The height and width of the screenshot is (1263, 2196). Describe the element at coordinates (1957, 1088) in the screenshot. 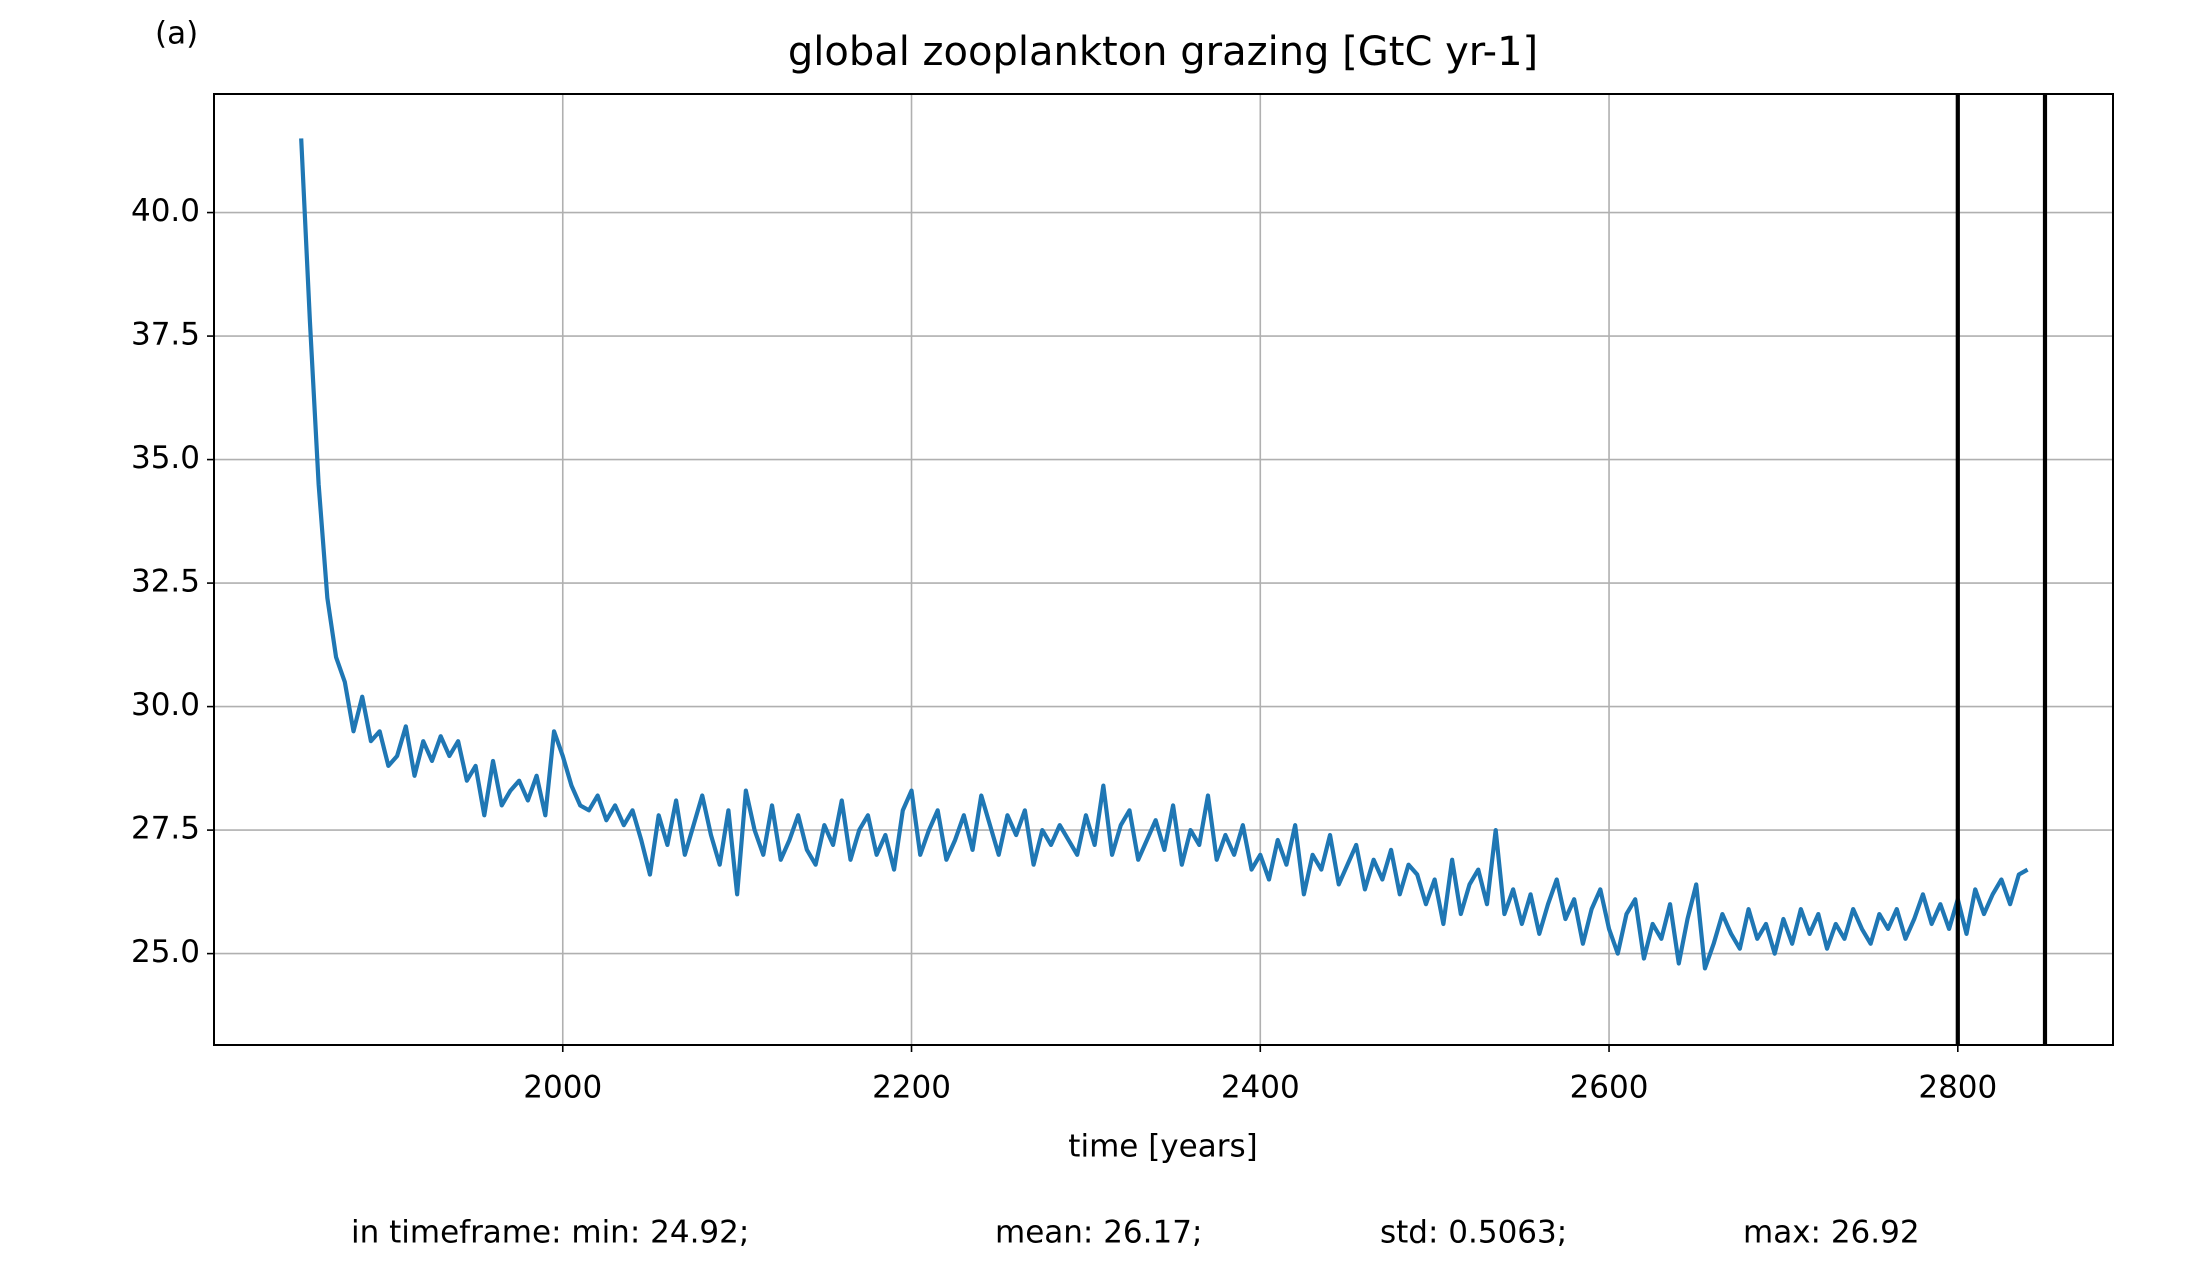

I see `x-tick-label: 2800` at that location.